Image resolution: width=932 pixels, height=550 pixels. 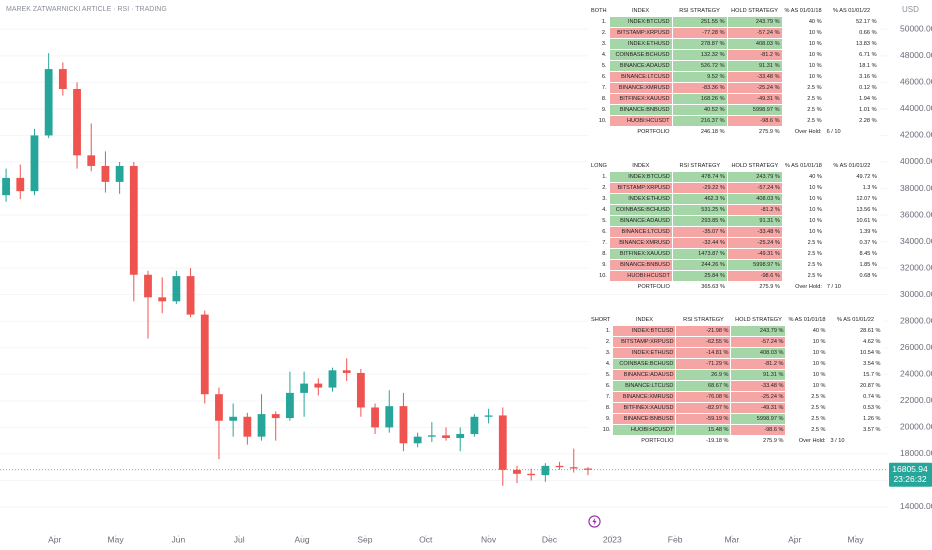 I want to click on over-hold-label: Over Hold:, so click(x=812, y=441).